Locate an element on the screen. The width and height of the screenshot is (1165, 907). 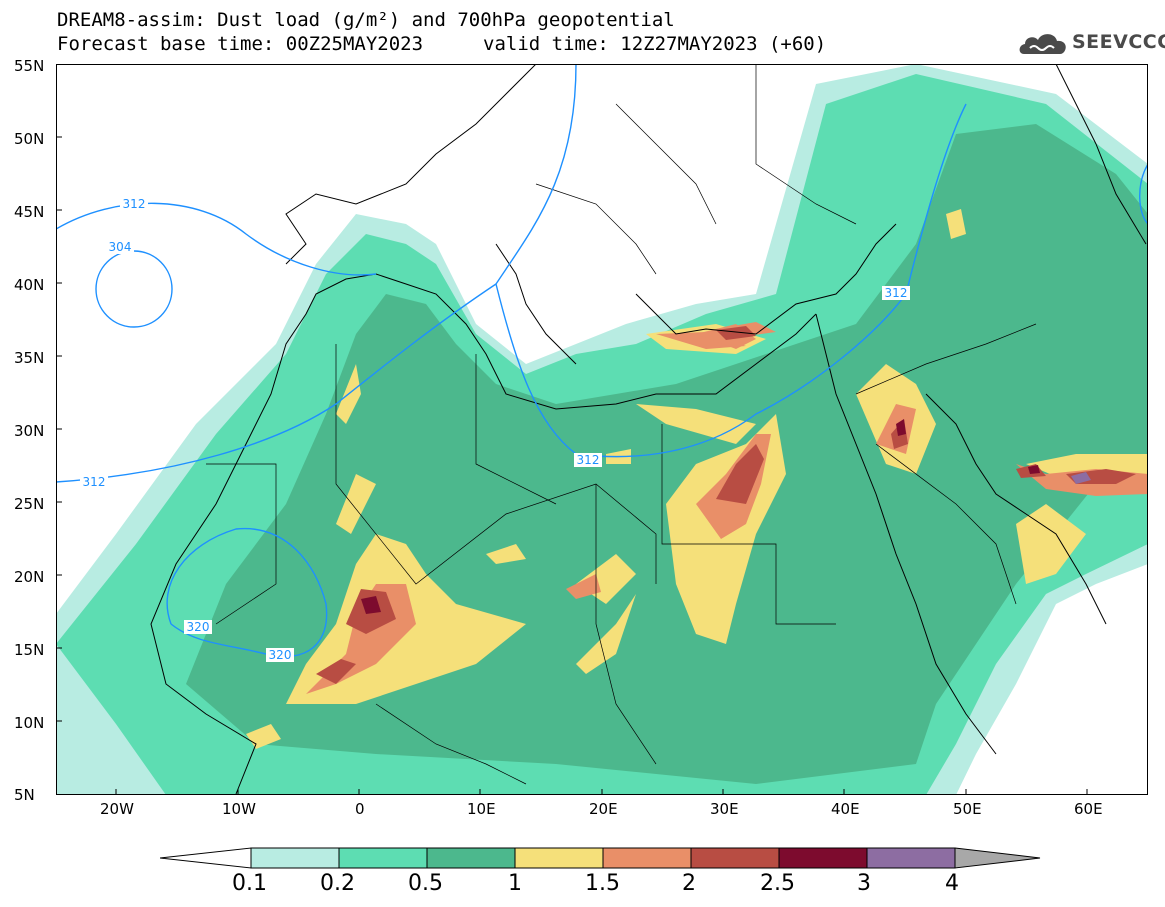
lon-label-20w: 20W is located at coordinates (117, 809).